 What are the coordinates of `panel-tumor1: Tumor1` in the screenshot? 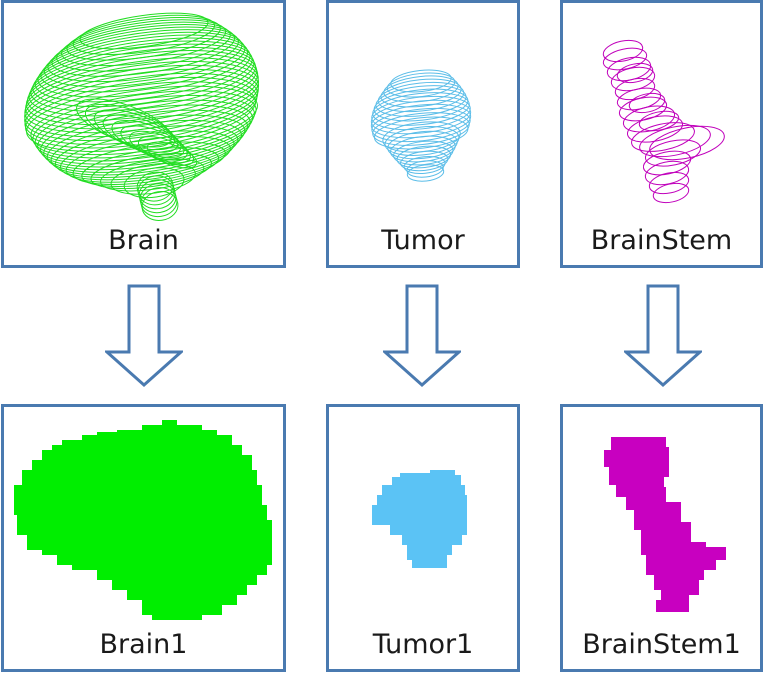 It's located at (423, 538).